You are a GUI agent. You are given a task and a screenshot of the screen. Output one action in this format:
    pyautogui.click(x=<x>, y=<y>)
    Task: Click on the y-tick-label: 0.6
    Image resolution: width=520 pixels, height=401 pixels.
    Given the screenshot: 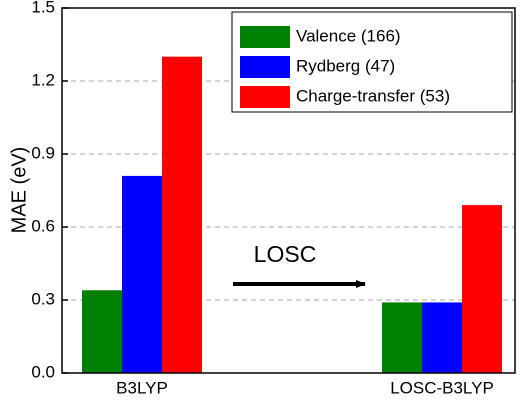 What is the action you would take?
    pyautogui.click(x=43, y=225)
    